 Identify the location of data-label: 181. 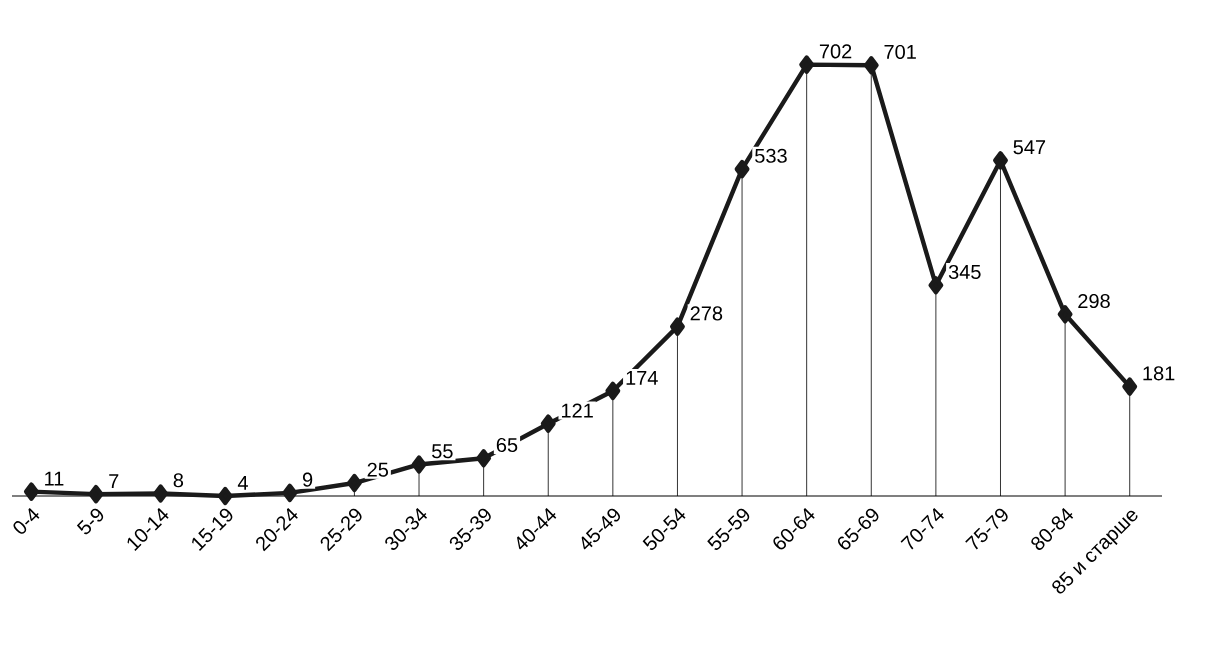
(1159, 373).